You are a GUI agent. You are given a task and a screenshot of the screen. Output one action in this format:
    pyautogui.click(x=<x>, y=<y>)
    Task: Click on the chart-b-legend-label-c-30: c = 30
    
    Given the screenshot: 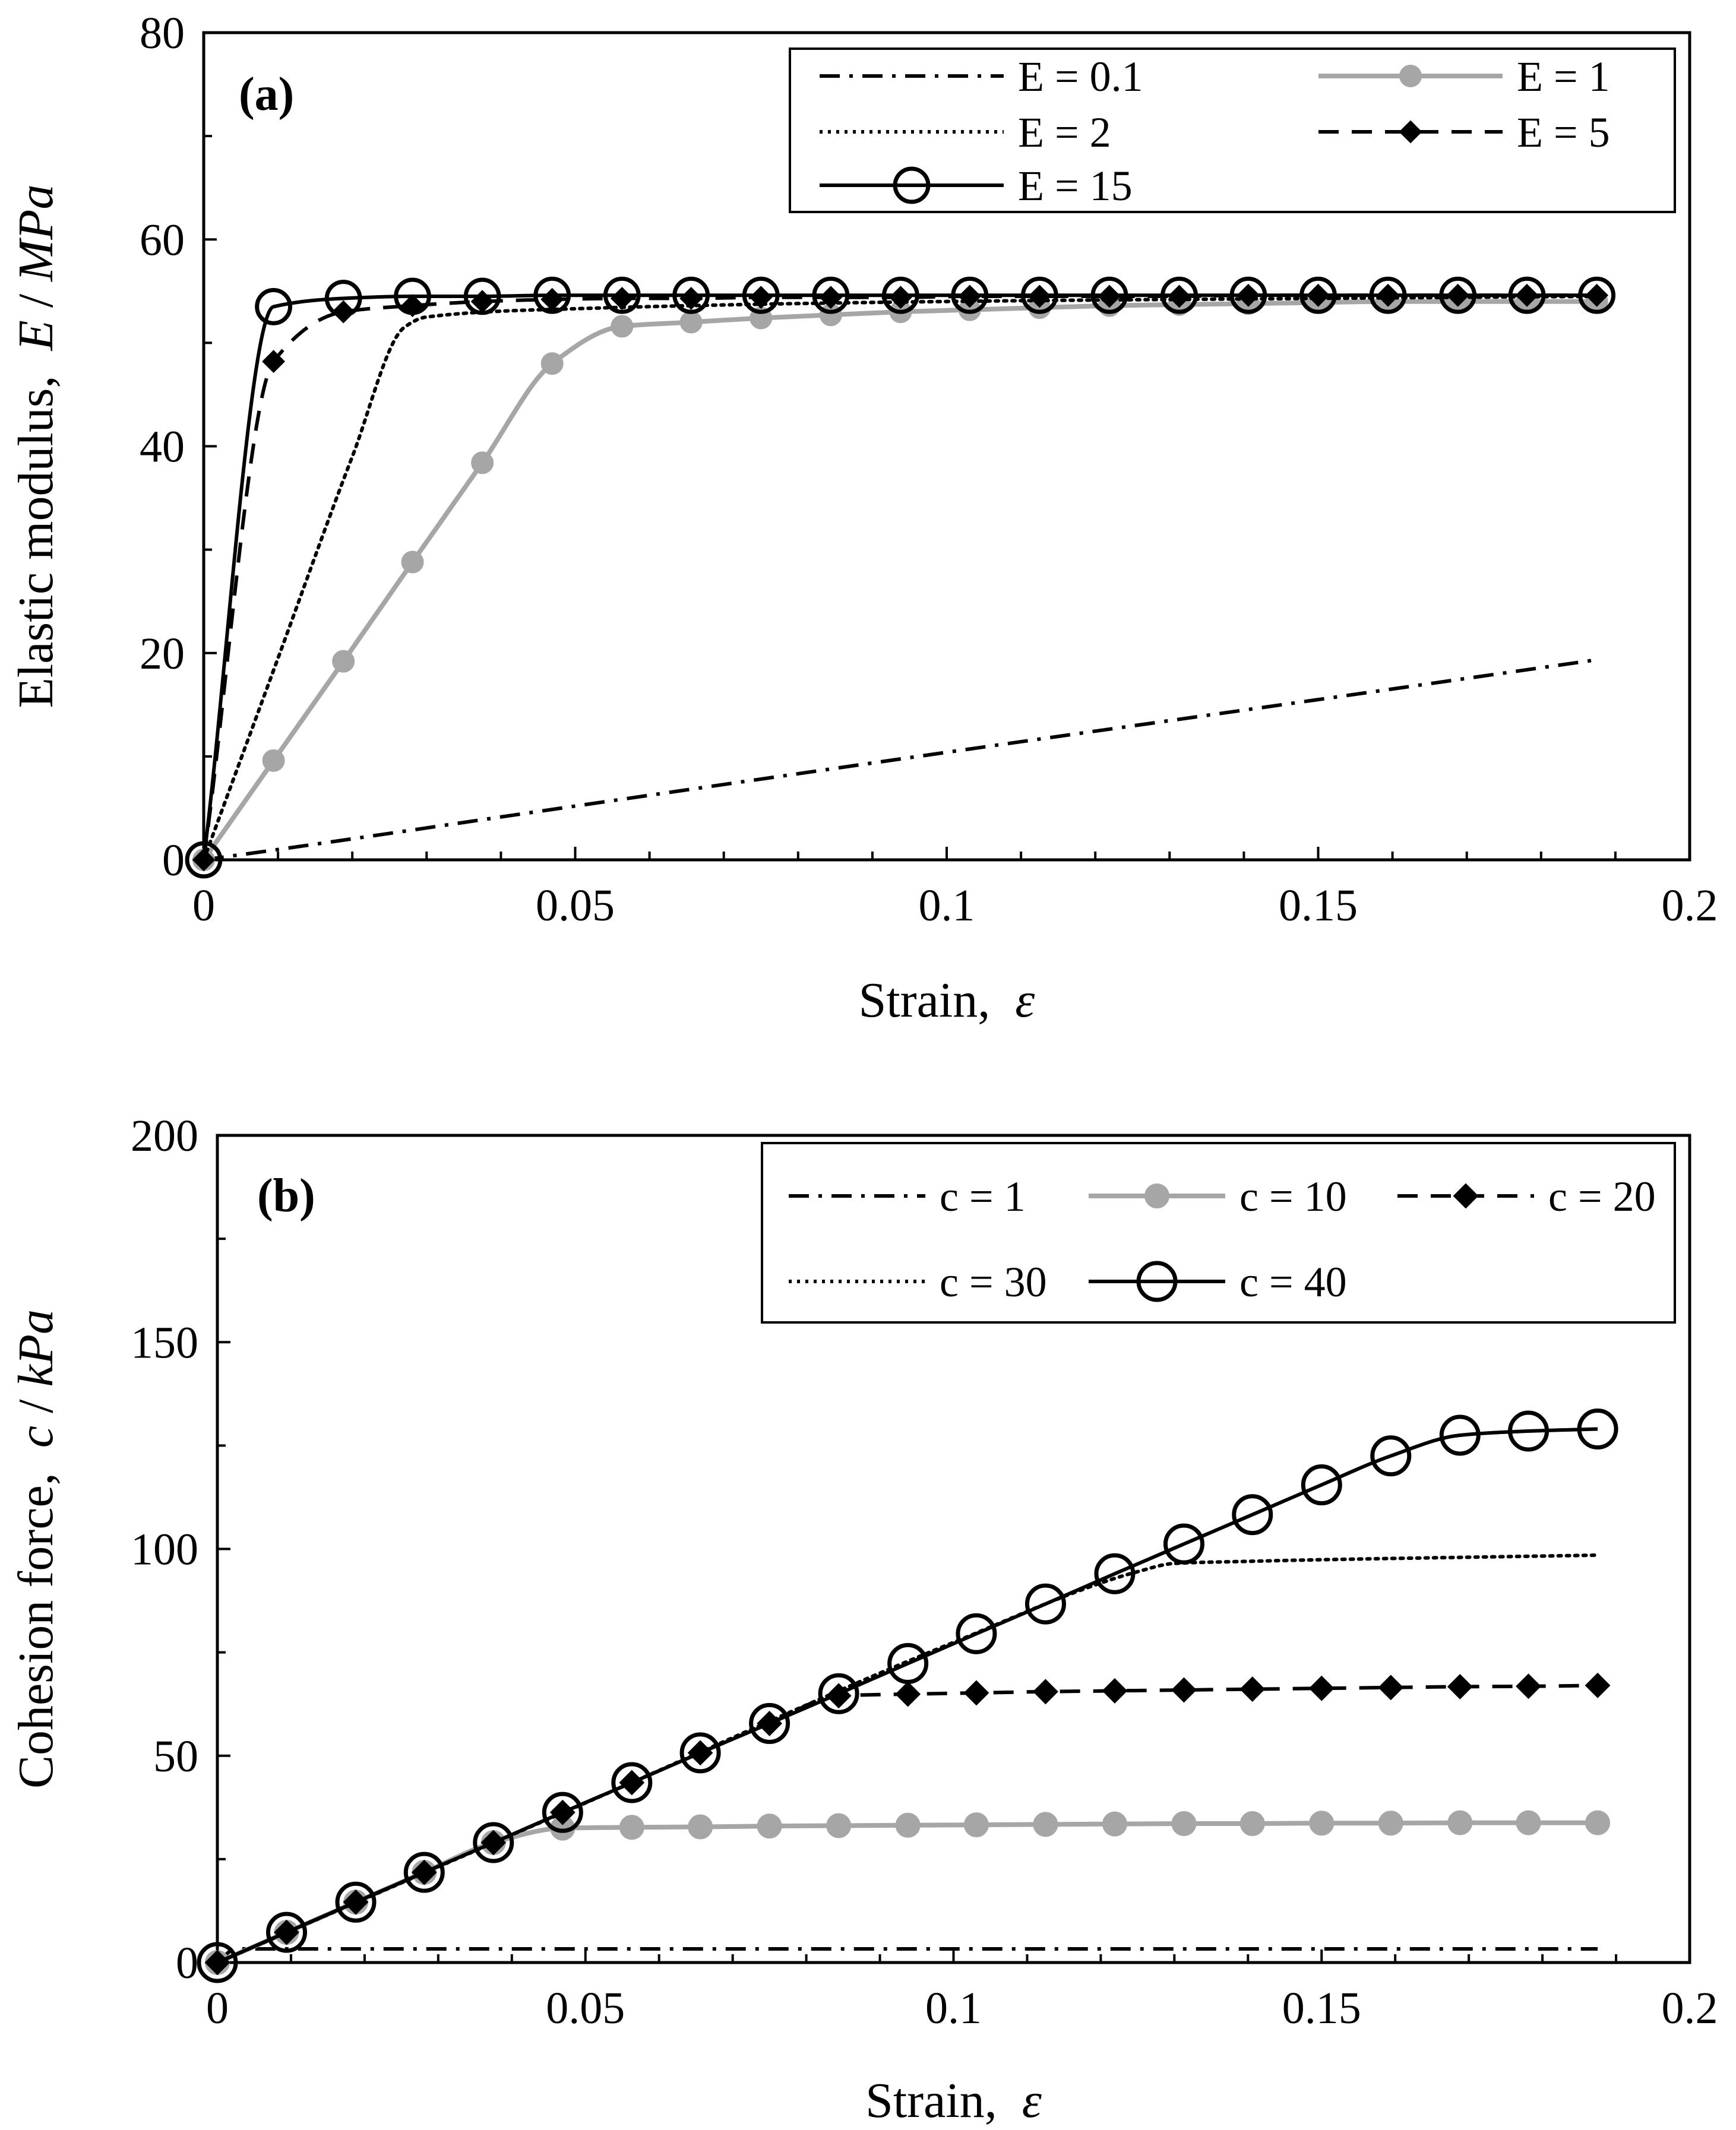 What is the action you would take?
    pyautogui.click(x=993, y=1282)
    